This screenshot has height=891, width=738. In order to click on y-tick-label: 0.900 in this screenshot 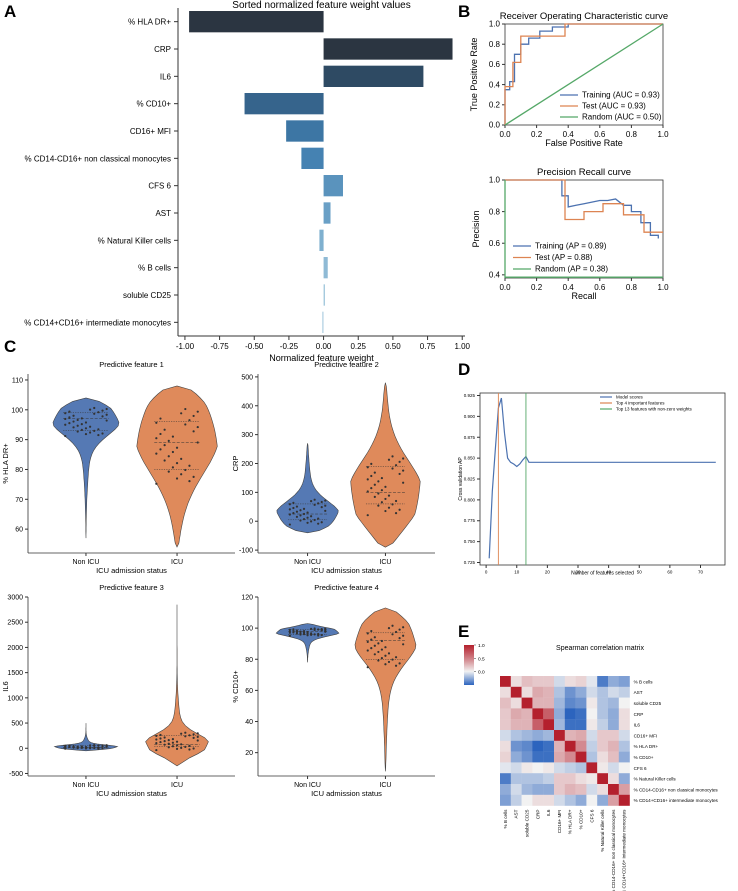, I will do `click(470, 416)`.